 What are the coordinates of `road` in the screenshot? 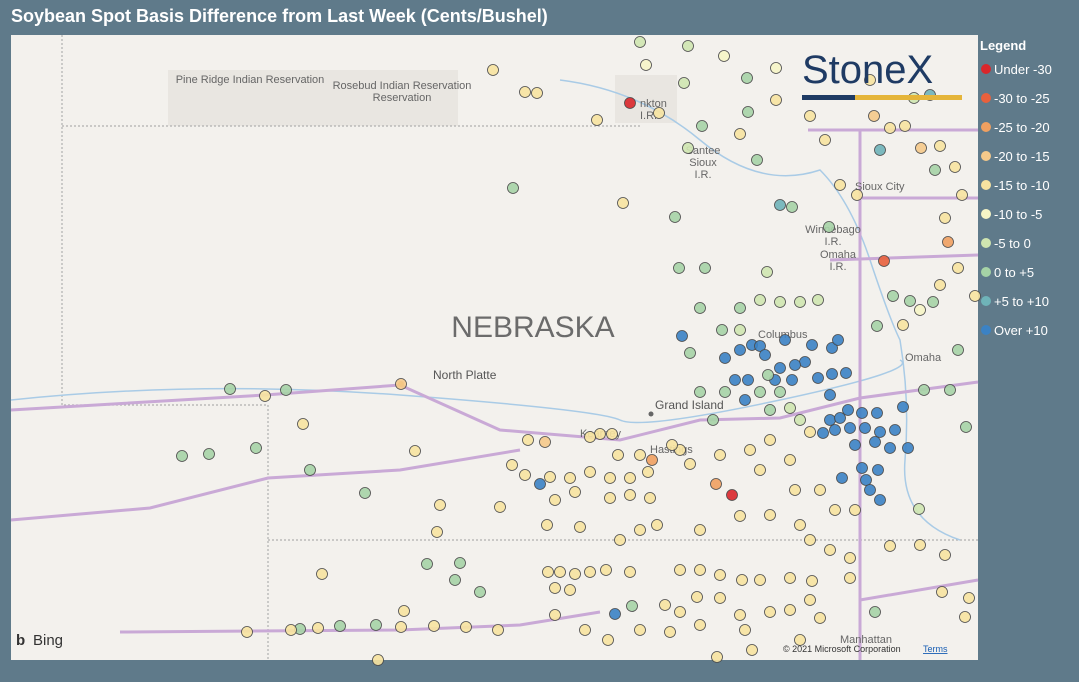 It's located at (494, 411).